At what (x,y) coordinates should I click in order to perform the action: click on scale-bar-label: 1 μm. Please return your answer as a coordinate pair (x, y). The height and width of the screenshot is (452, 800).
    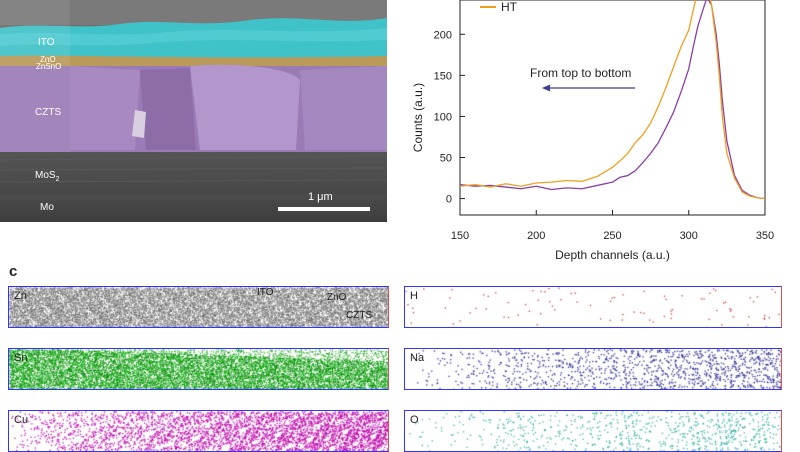
    Looking at the image, I should click on (320, 197).